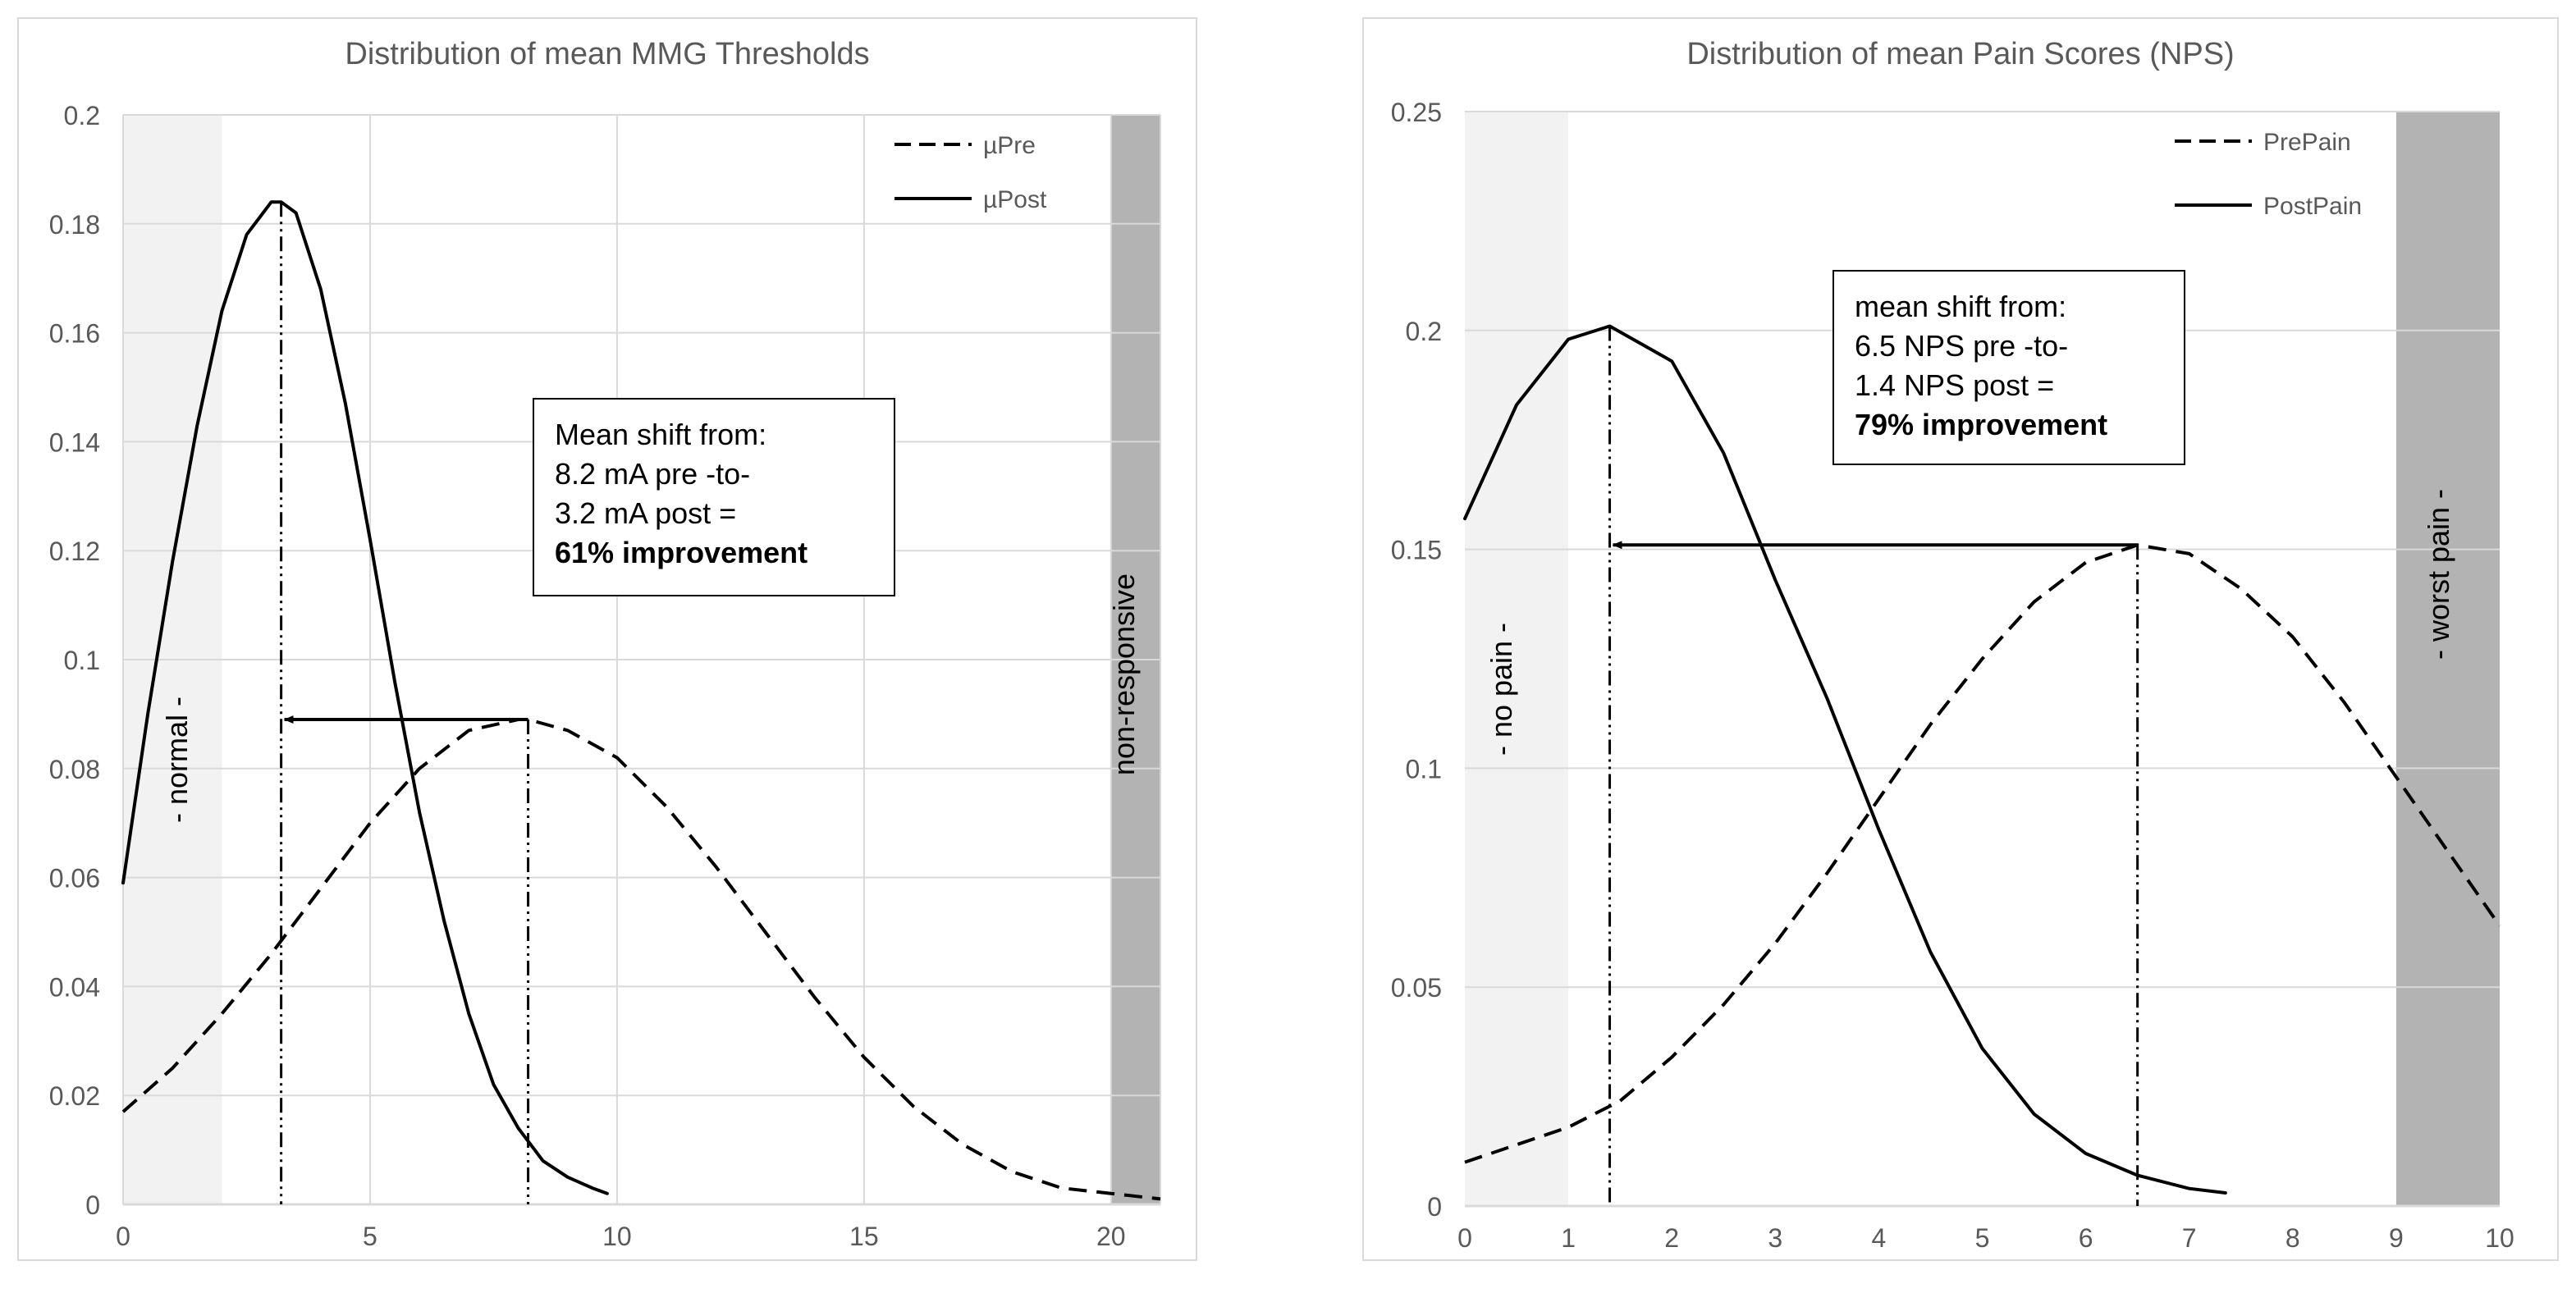  What do you see at coordinates (1879, 1238) in the screenshot?
I see `x-tick-label: 4` at bounding box center [1879, 1238].